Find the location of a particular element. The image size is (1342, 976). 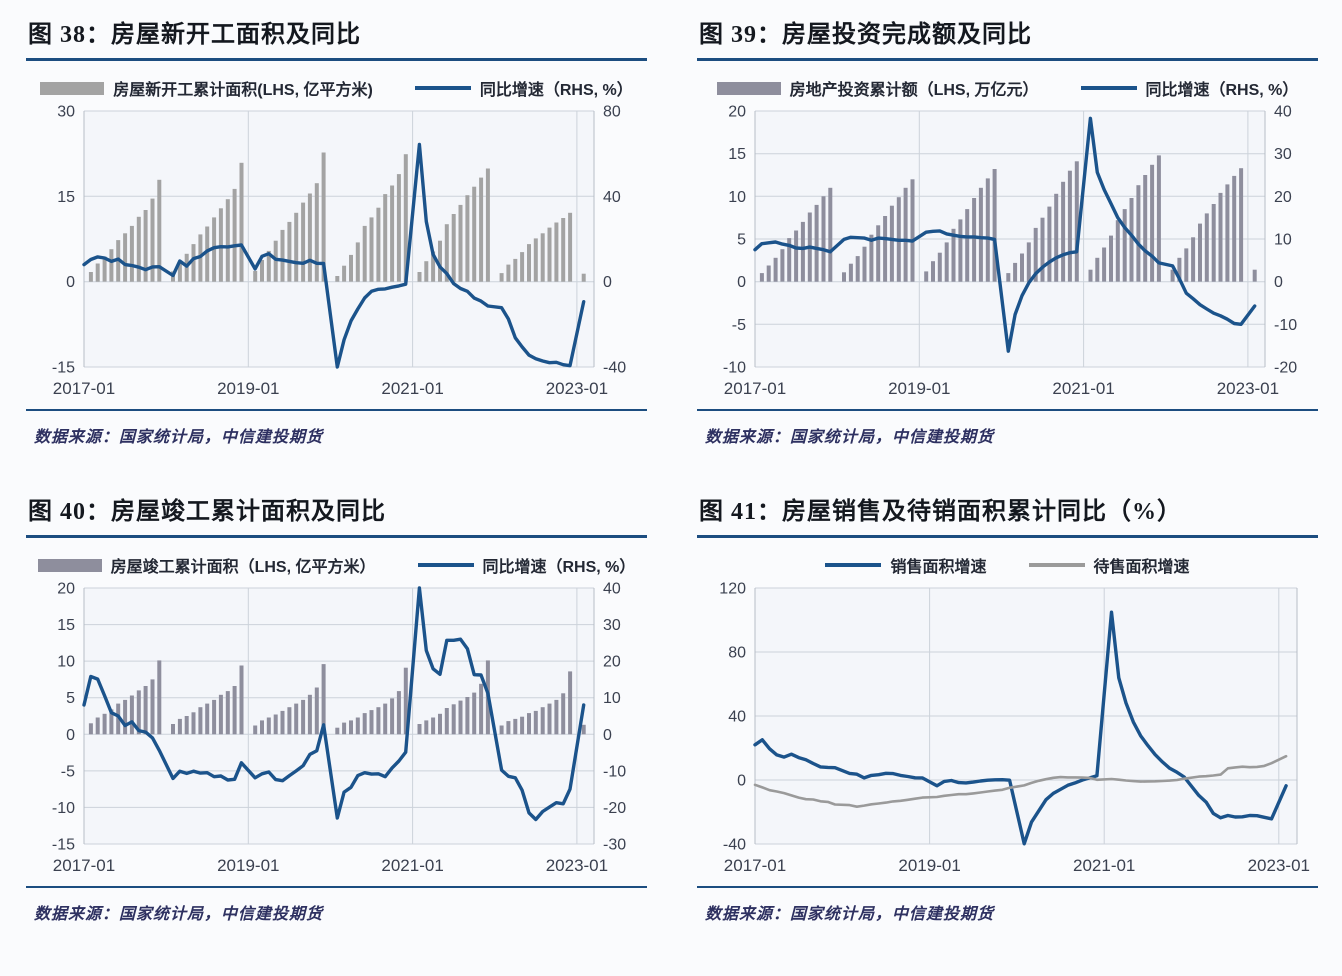

legend-item-sales-line: 销售面积增速 is located at coordinates (906, 565).